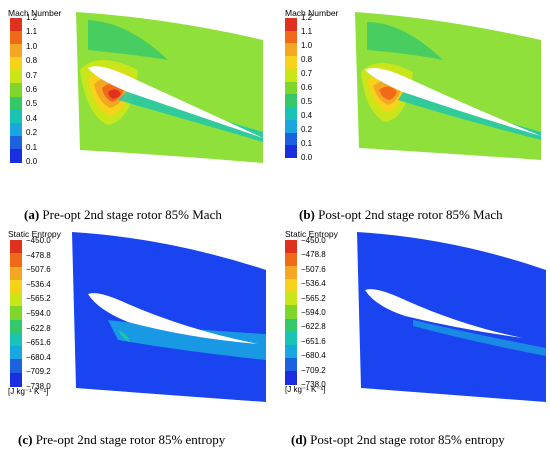  I want to click on tick-label: 1.0, so click(32, 46).